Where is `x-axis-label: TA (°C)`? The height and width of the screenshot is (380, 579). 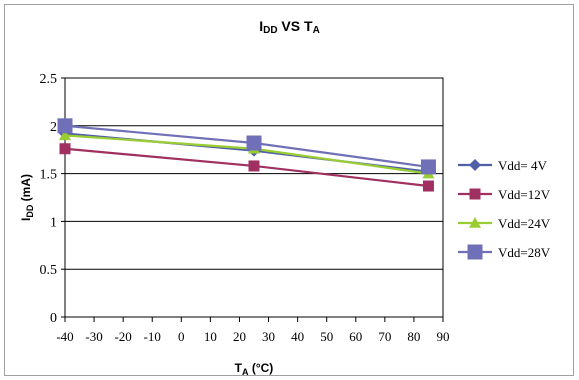 x-axis-label: TA (°C) is located at coordinates (254, 369).